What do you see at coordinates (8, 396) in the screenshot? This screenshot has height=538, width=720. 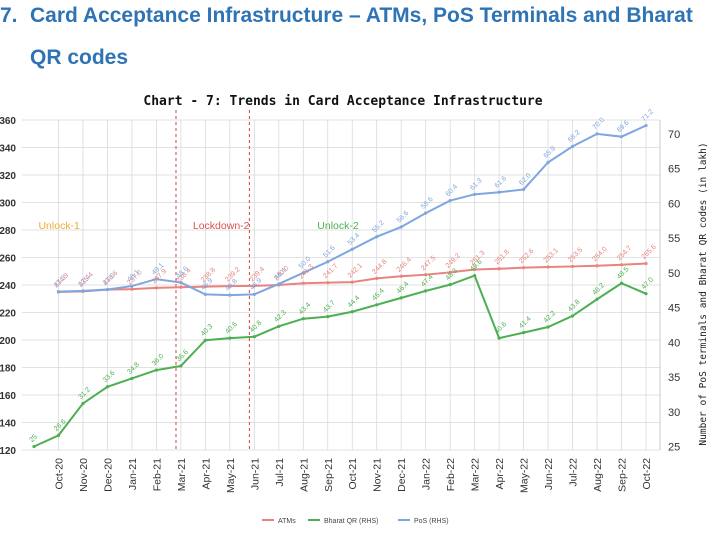 I see `y-left-tick-label: 160` at bounding box center [8, 396].